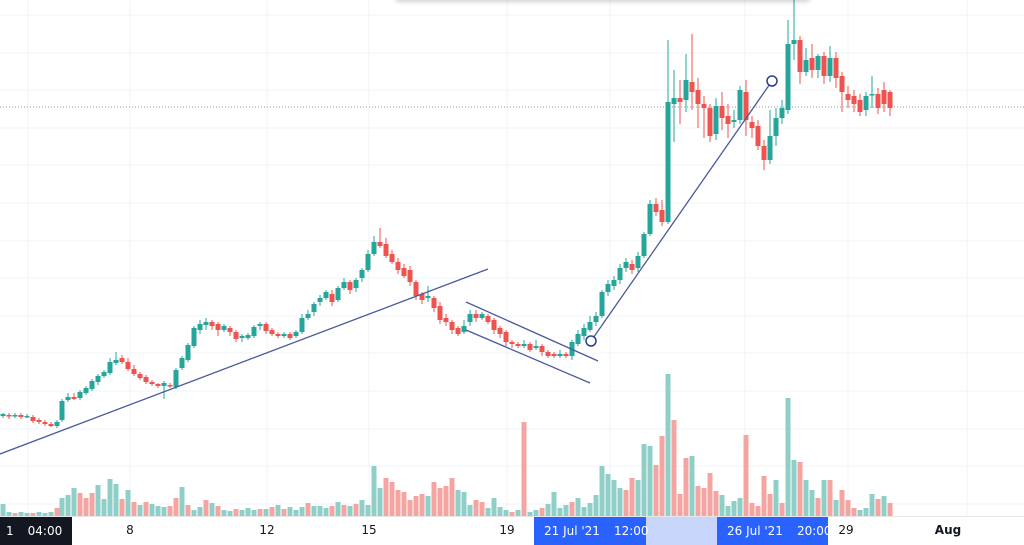 The image size is (1024, 545). What do you see at coordinates (528, 356) in the screenshot?
I see `trendline-channel-lower` at bounding box center [528, 356].